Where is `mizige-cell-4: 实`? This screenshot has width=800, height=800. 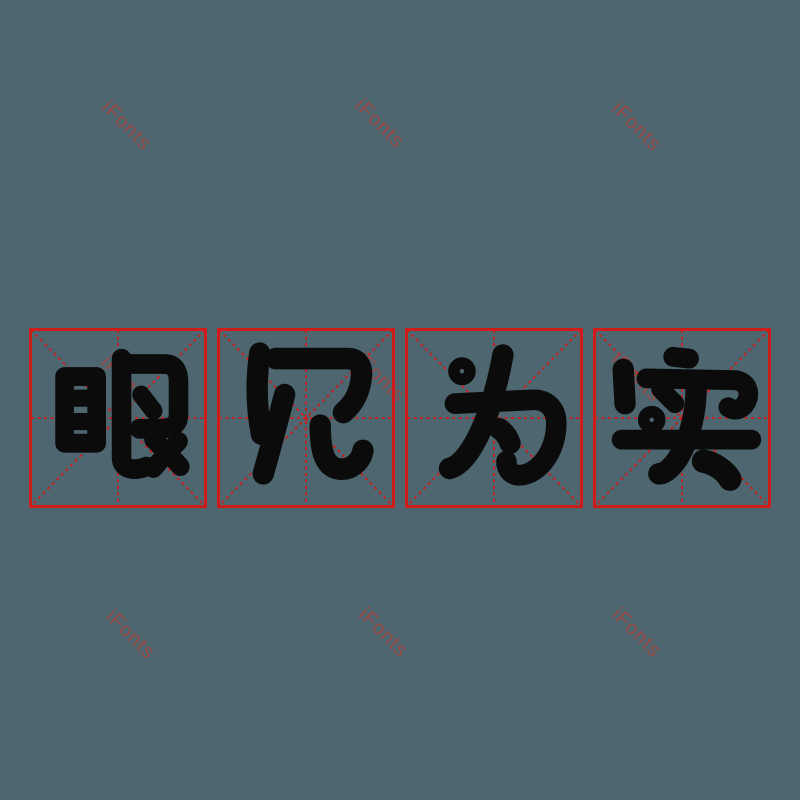
mizige-cell-4: 实 is located at coordinates (682, 418).